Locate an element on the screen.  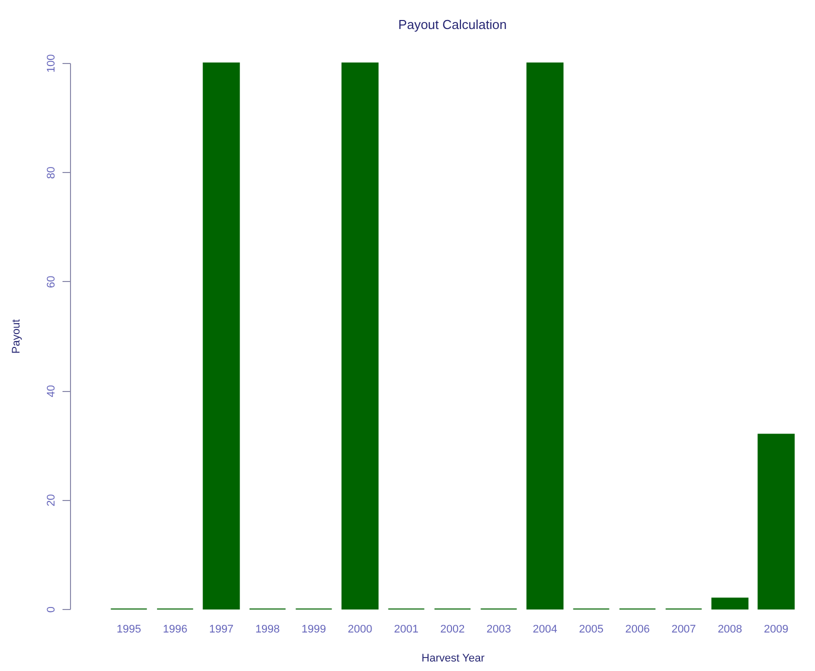
x-tick-label: 2001 is located at coordinates (406, 630).